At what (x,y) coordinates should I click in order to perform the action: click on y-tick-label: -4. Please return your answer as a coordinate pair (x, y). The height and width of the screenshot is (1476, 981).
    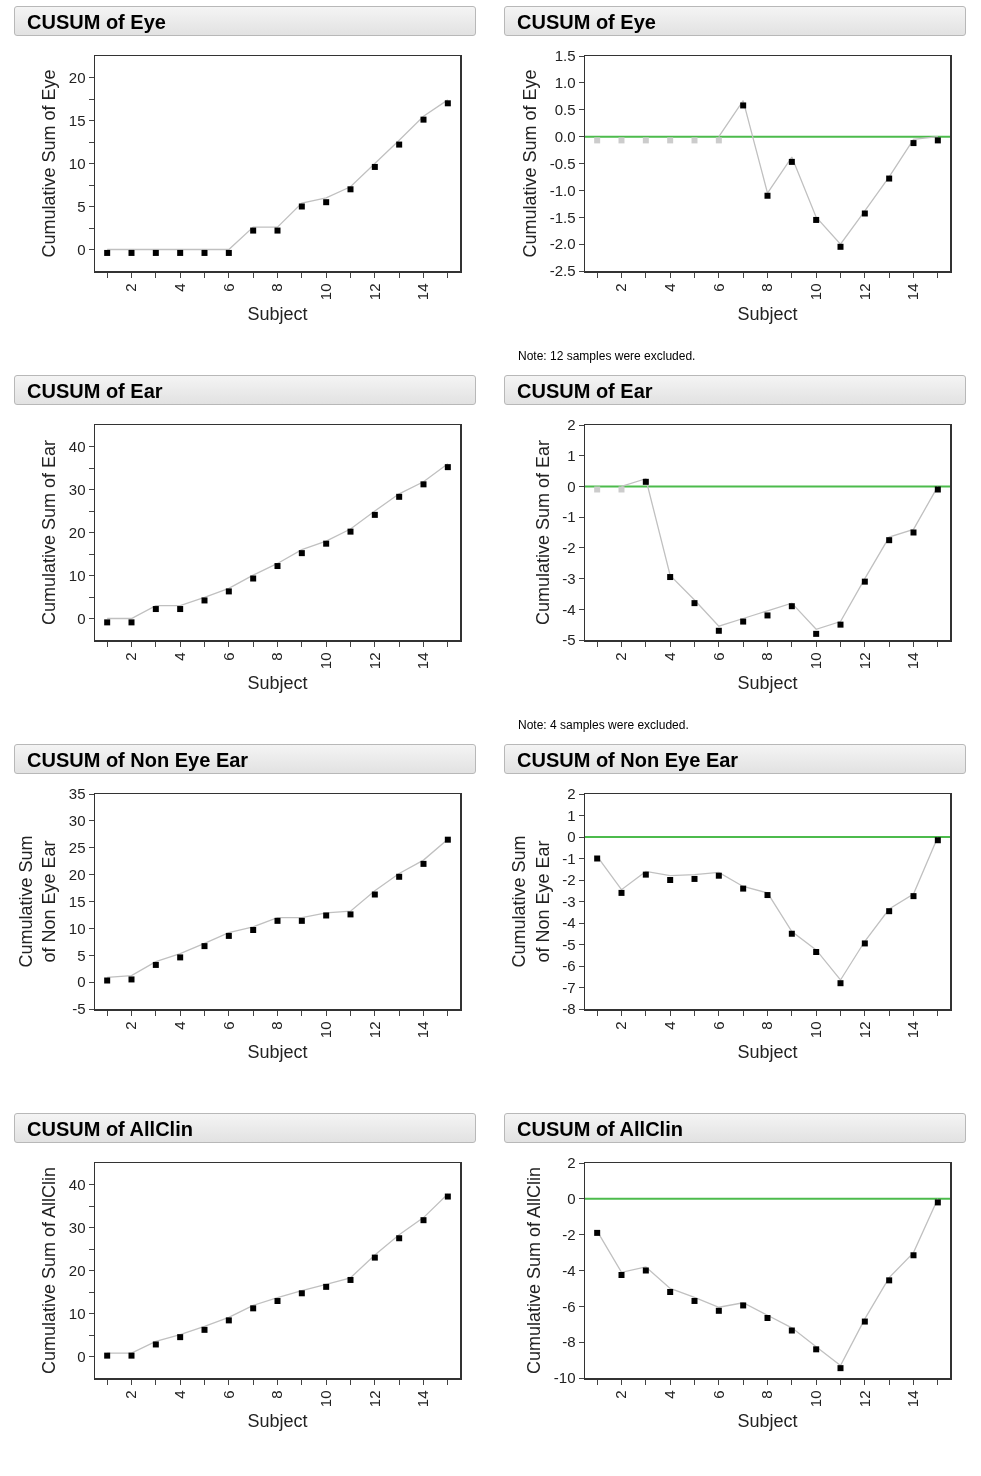
    Looking at the image, I should click on (569, 1270).